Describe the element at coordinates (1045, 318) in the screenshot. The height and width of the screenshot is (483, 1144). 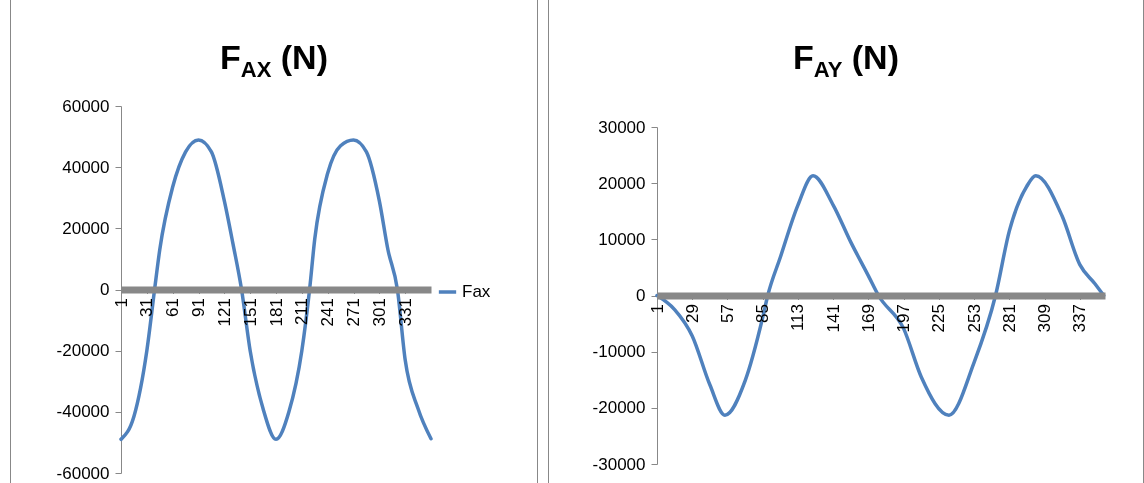
I see `x-tick-label: 309` at that location.